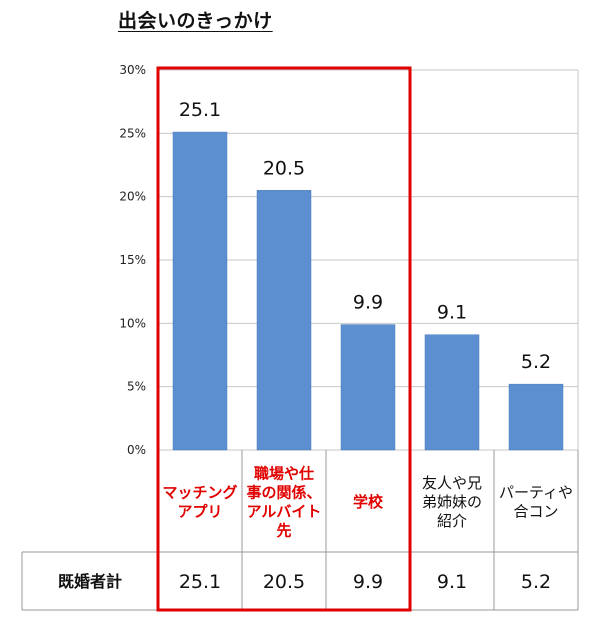 The height and width of the screenshot is (629, 604). Describe the element at coordinates (284, 474) in the screenshot. I see `category-label-line: 職場や仕` at that location.